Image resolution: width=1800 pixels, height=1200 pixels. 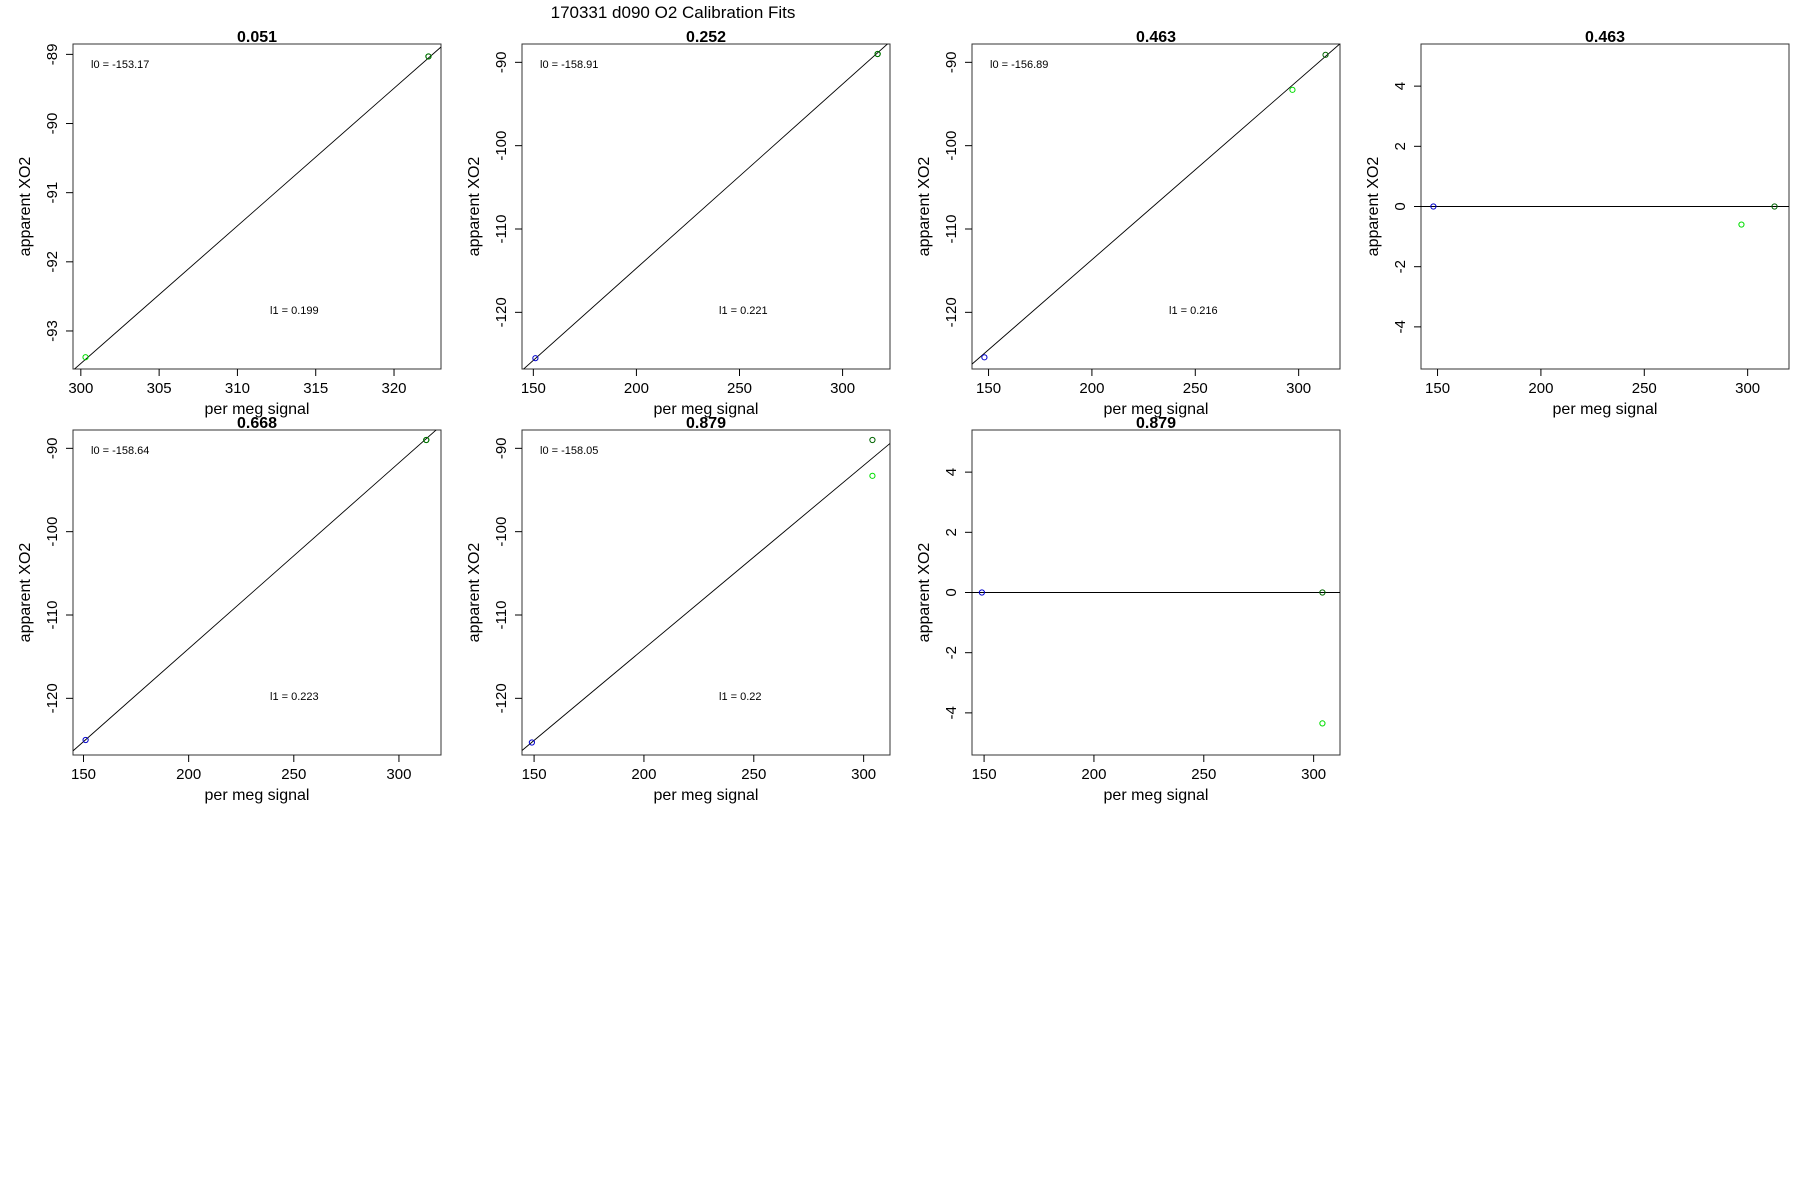 What do you see at coordinates (315, 388) in the screenshot?
I see `x-tick-label: 315` at bounding box center [315, 388].